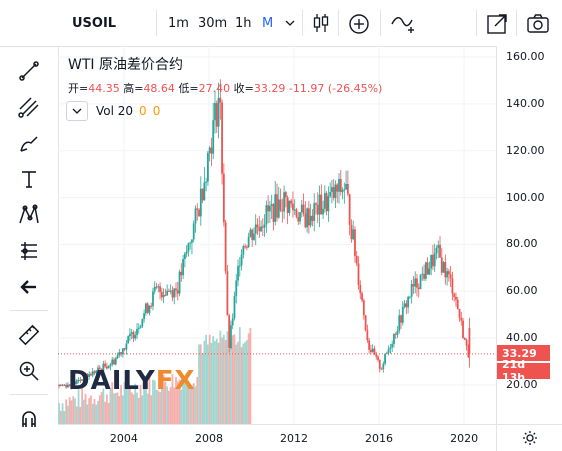 This screenshot has height=451, width=562. What do you see at coordinates (29, 143) in the screenshot?
I see `brush-tool-icon` at bounding box center [29, 143].